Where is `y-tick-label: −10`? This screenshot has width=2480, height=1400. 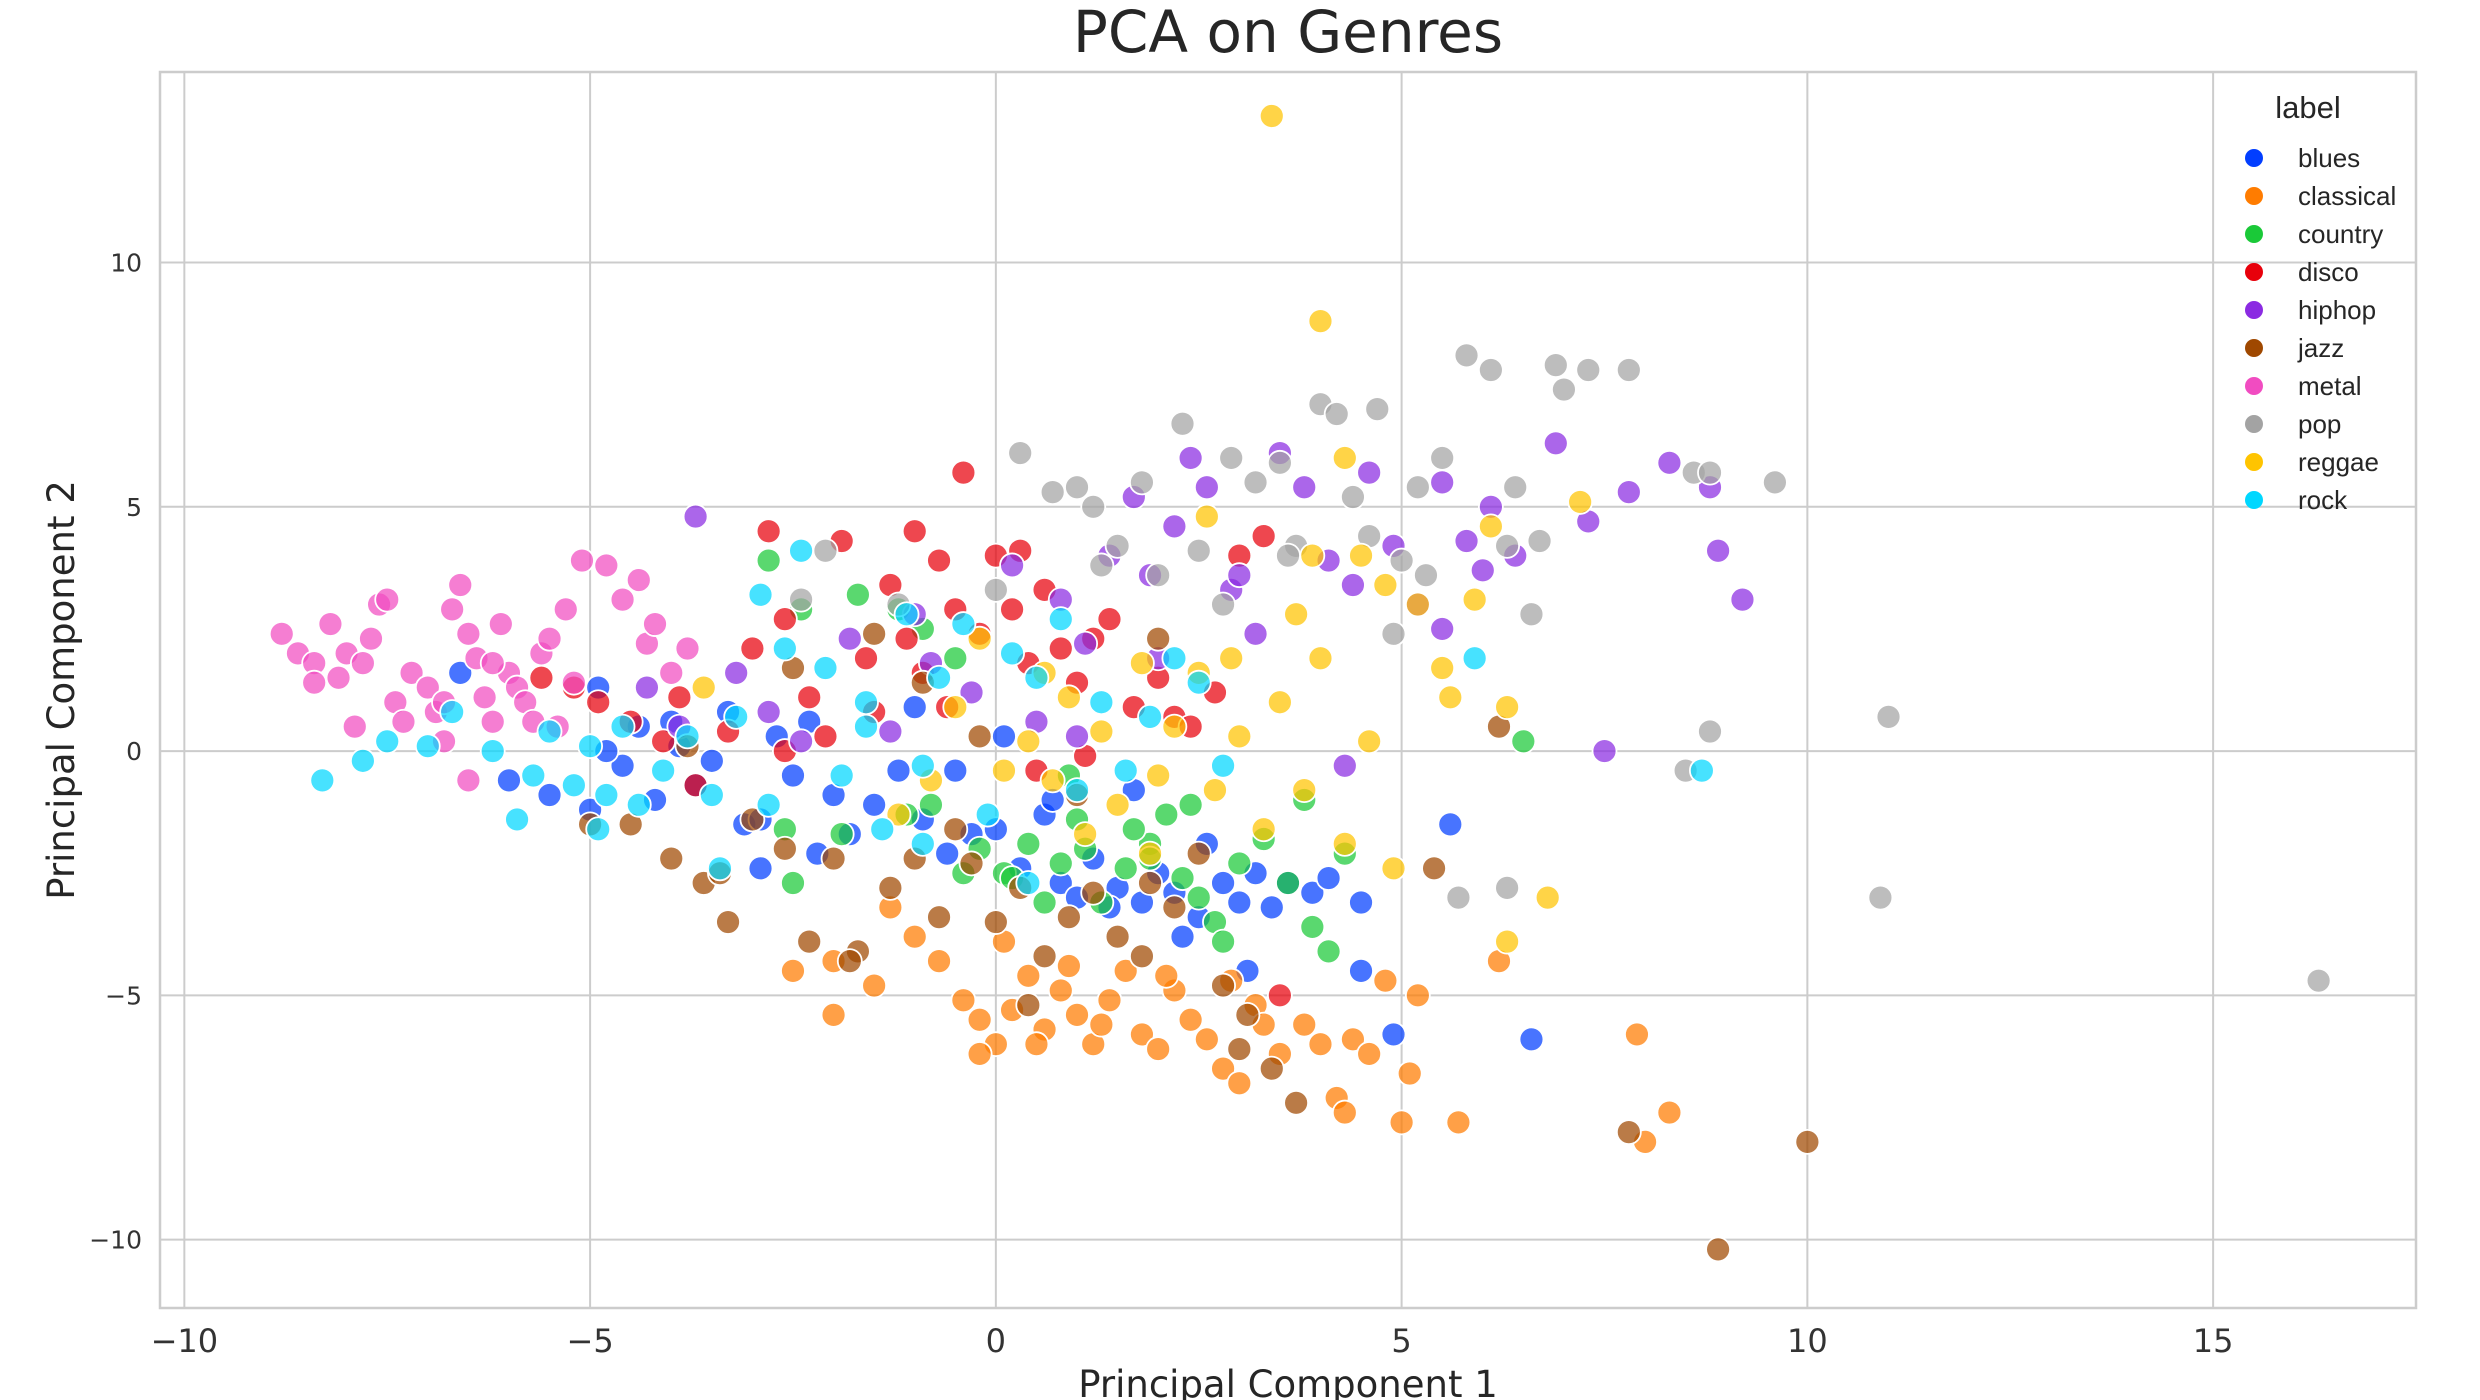
y-tick-label: −10 is located at coordinates (115, 1240).